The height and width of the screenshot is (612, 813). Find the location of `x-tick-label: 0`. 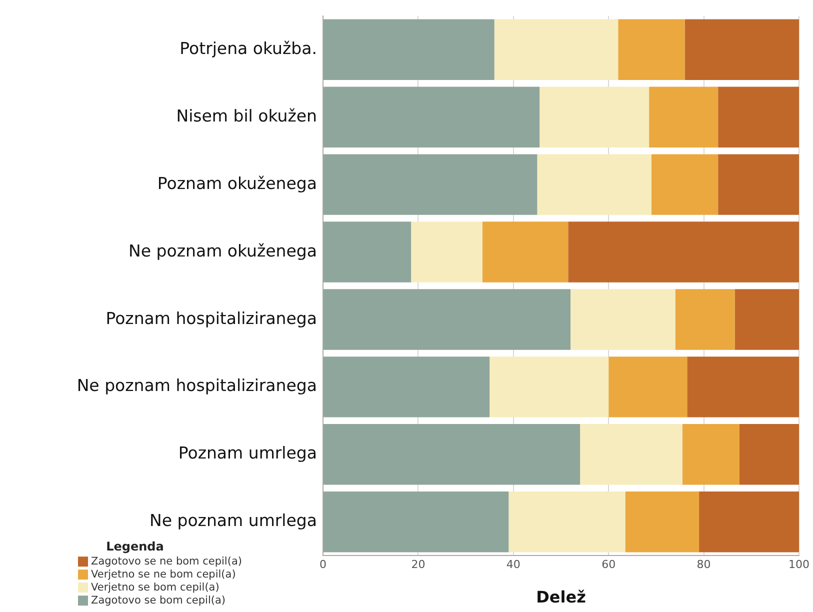

x-tick-label: 0 is located at coordinates (323, 565).